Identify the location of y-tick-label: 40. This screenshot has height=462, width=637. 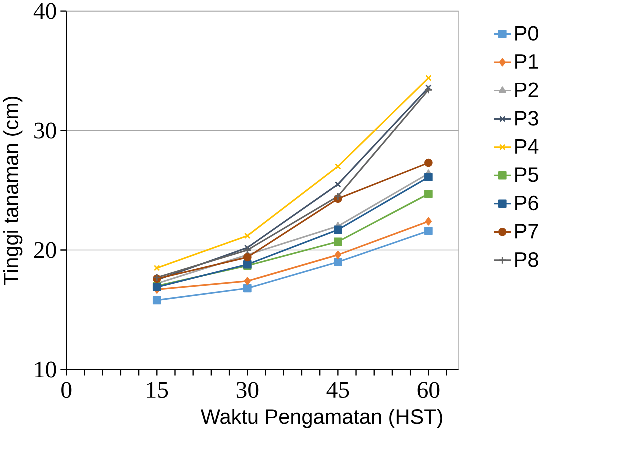
(45, 11).